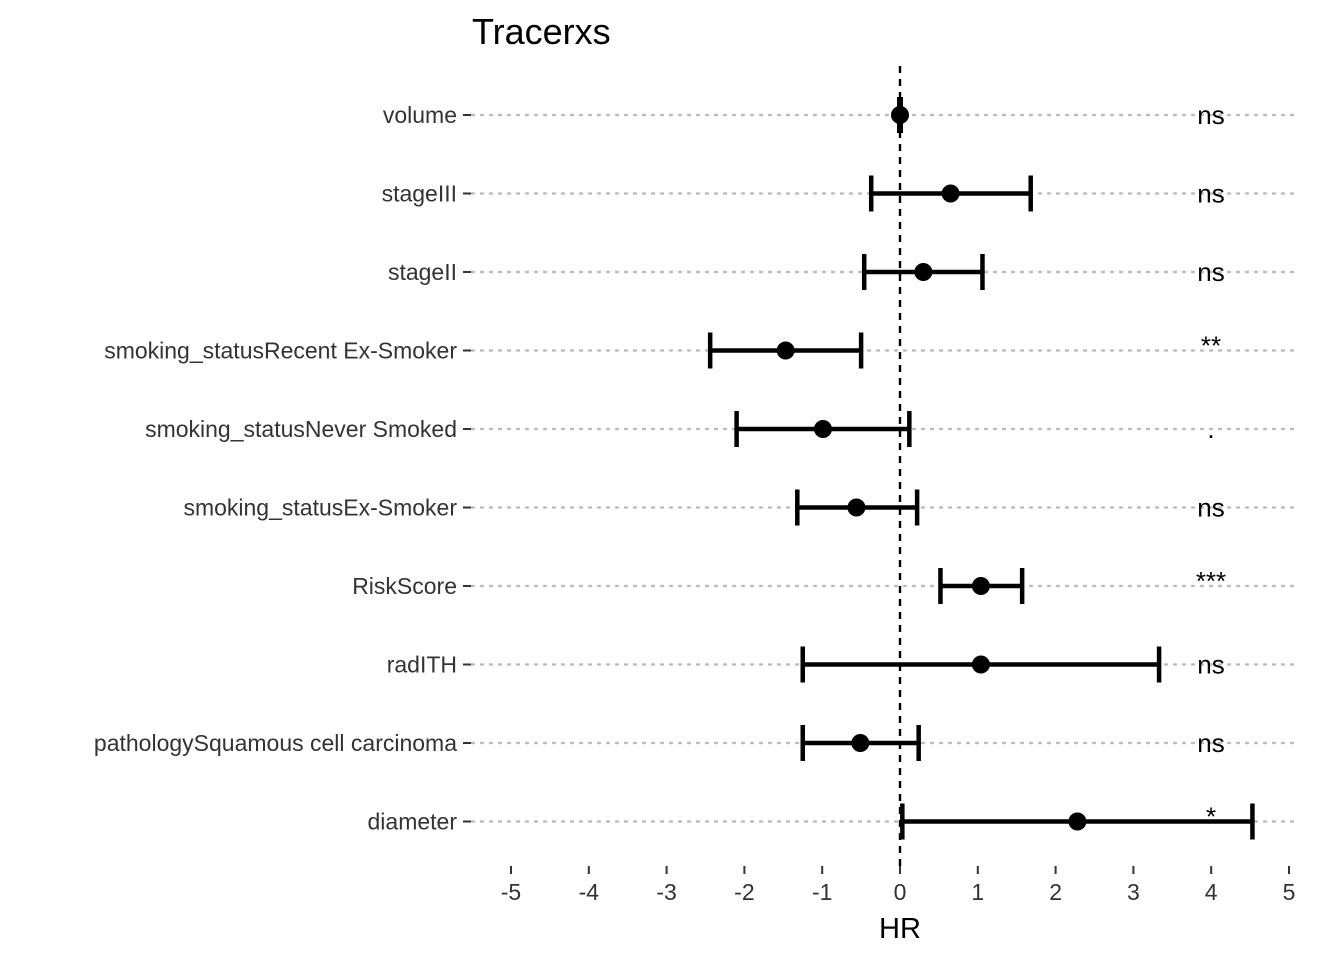 The image size is (1344, 960). What do you see at coordinates (1289, 892) in the screenshot?
I see `x-tick-label: 5` at bounding box center [1289, 892].